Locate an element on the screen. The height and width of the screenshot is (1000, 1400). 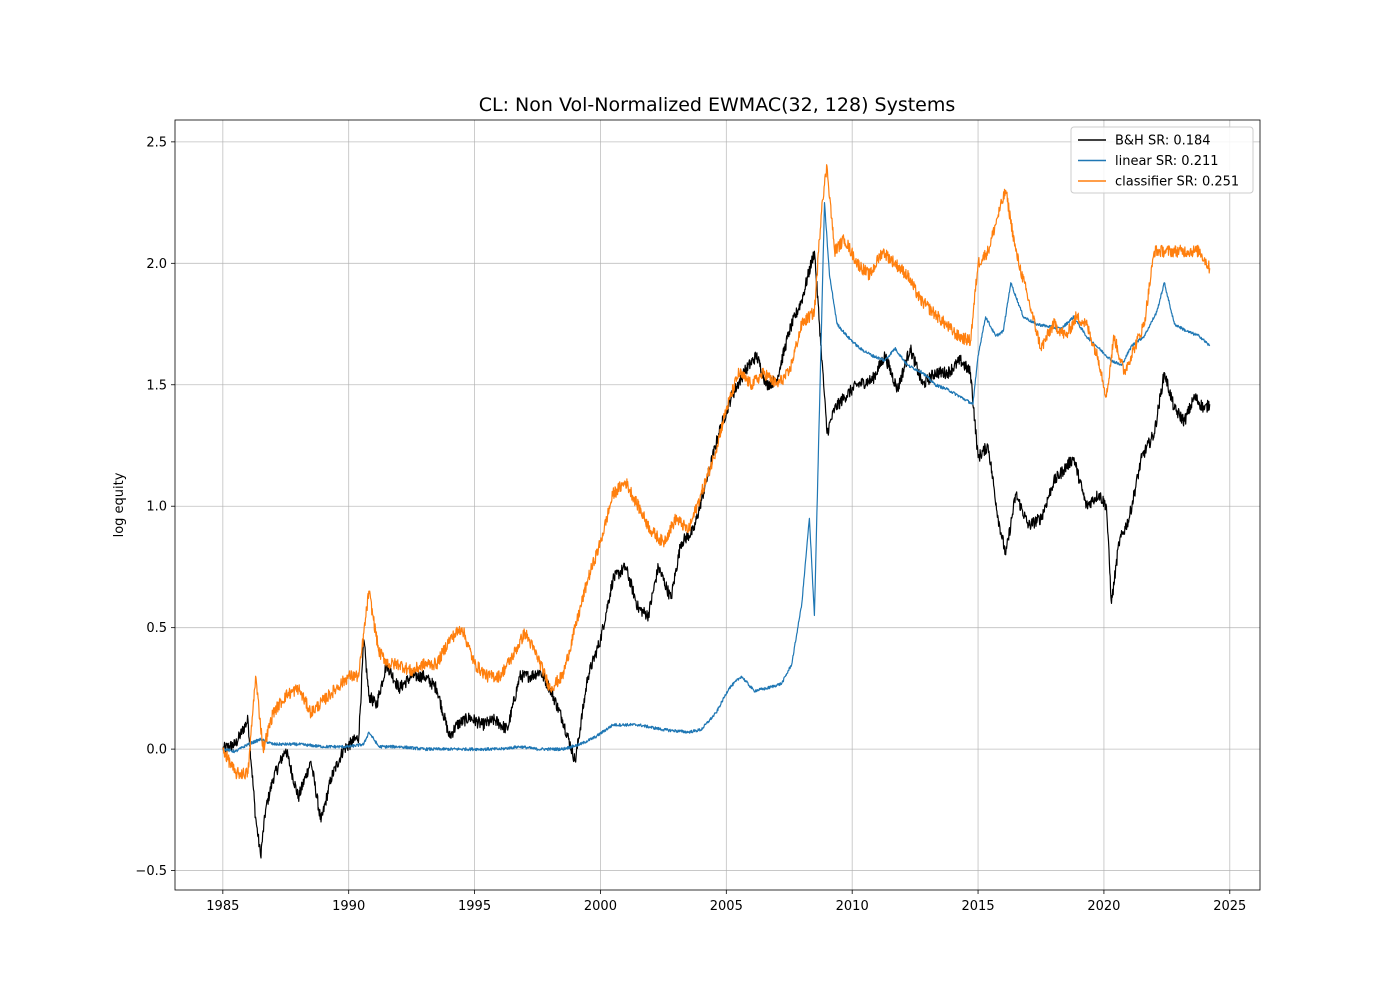
y-axis-label: log equity is located at coordinates (119, 504).